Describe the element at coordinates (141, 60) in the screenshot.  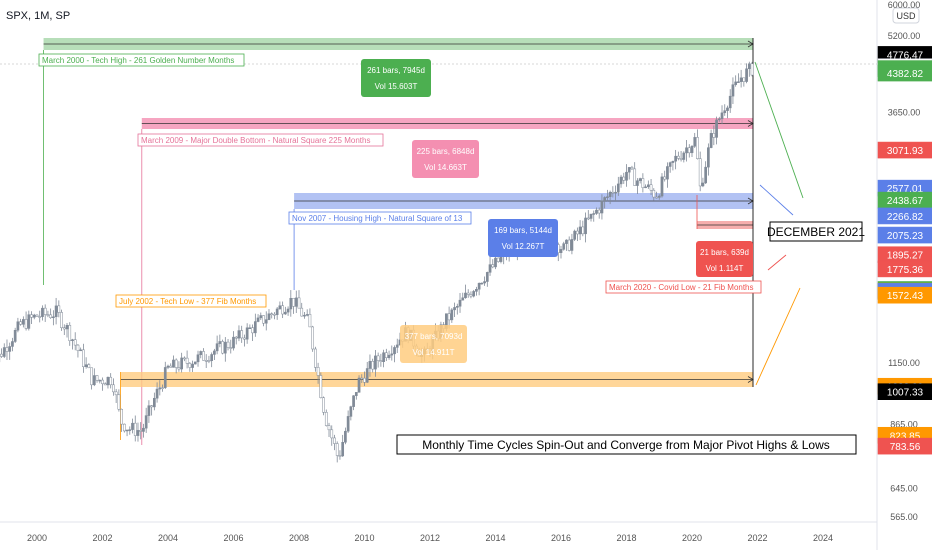
I see `annotation-box` at that location.